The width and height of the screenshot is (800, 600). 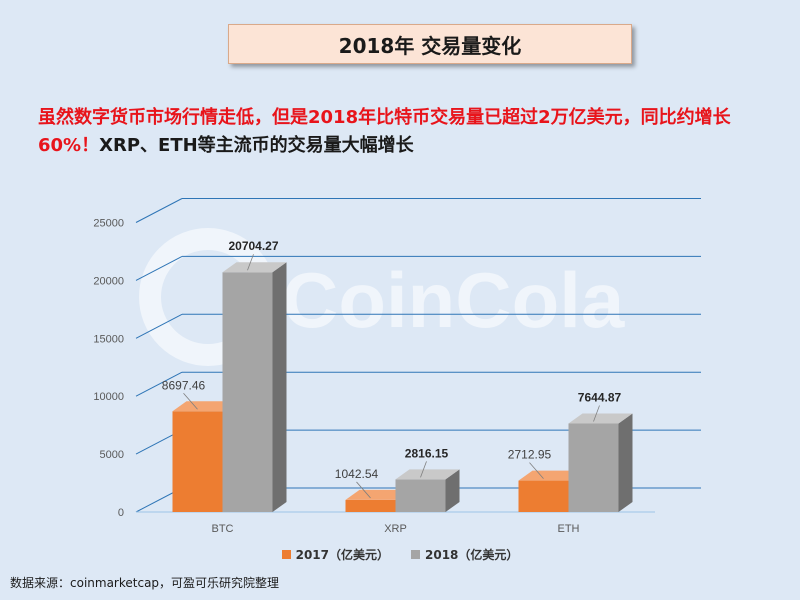 What do you see at coordinates (472, 555) in the screenshot?
I see `legend-label-2018: 2018（亿美元）` at bounding box center [472, 555].